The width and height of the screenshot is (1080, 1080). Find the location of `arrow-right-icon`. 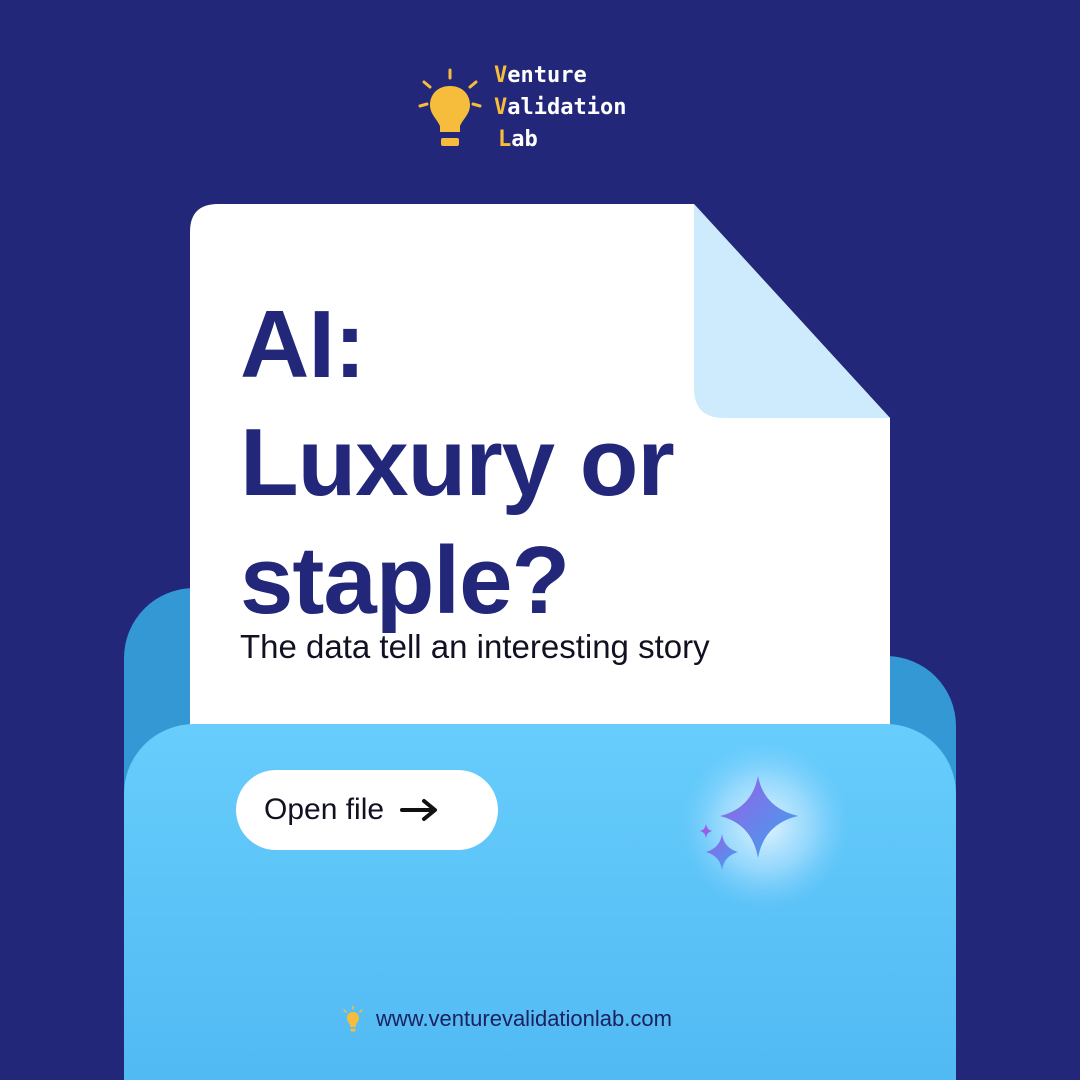

arrow-right-icon is located at coordinates (419, 810).